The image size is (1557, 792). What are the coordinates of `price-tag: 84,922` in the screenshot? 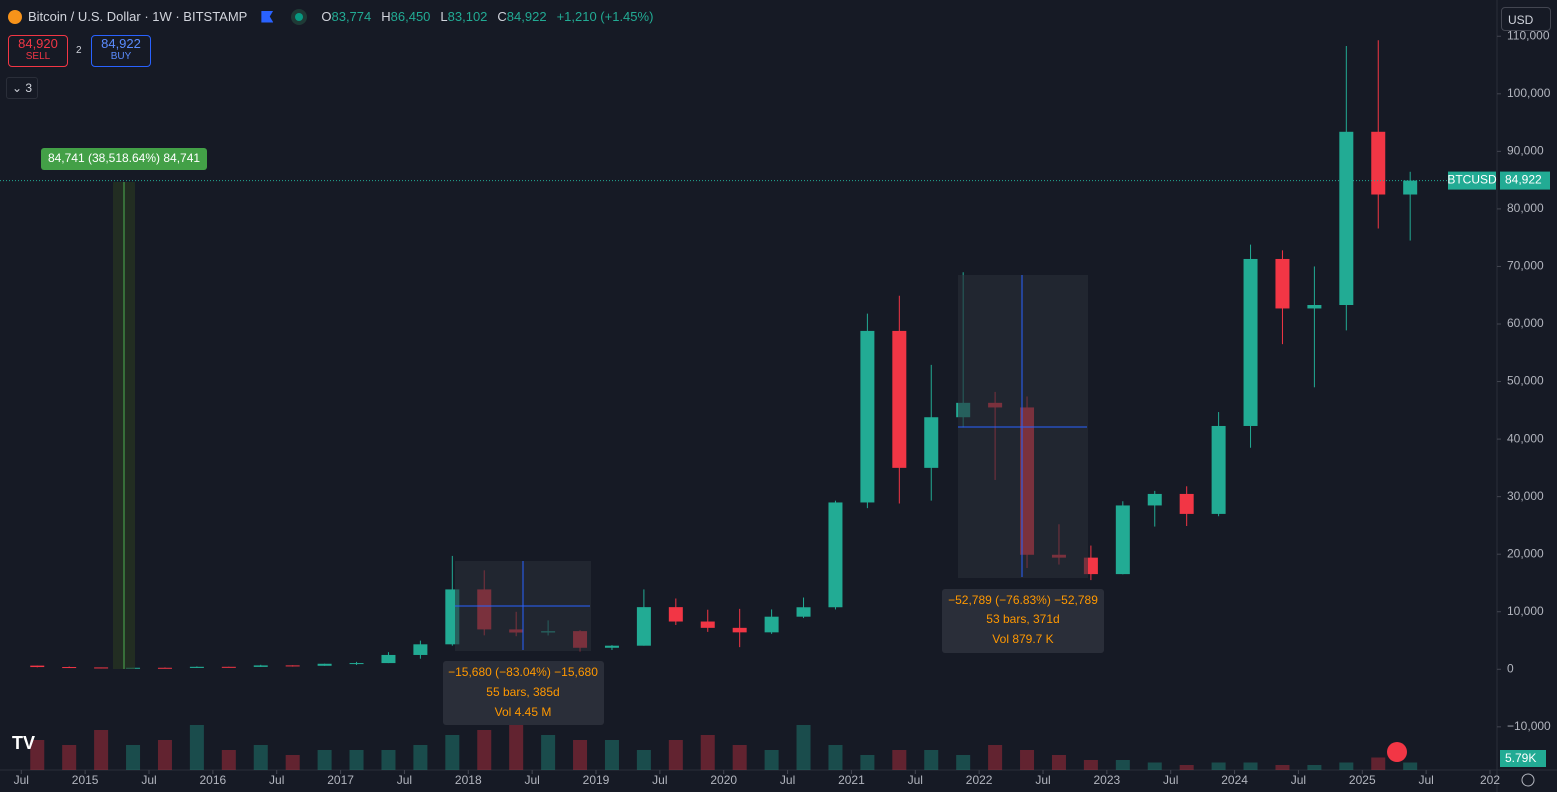 It's located at (1523, 180).